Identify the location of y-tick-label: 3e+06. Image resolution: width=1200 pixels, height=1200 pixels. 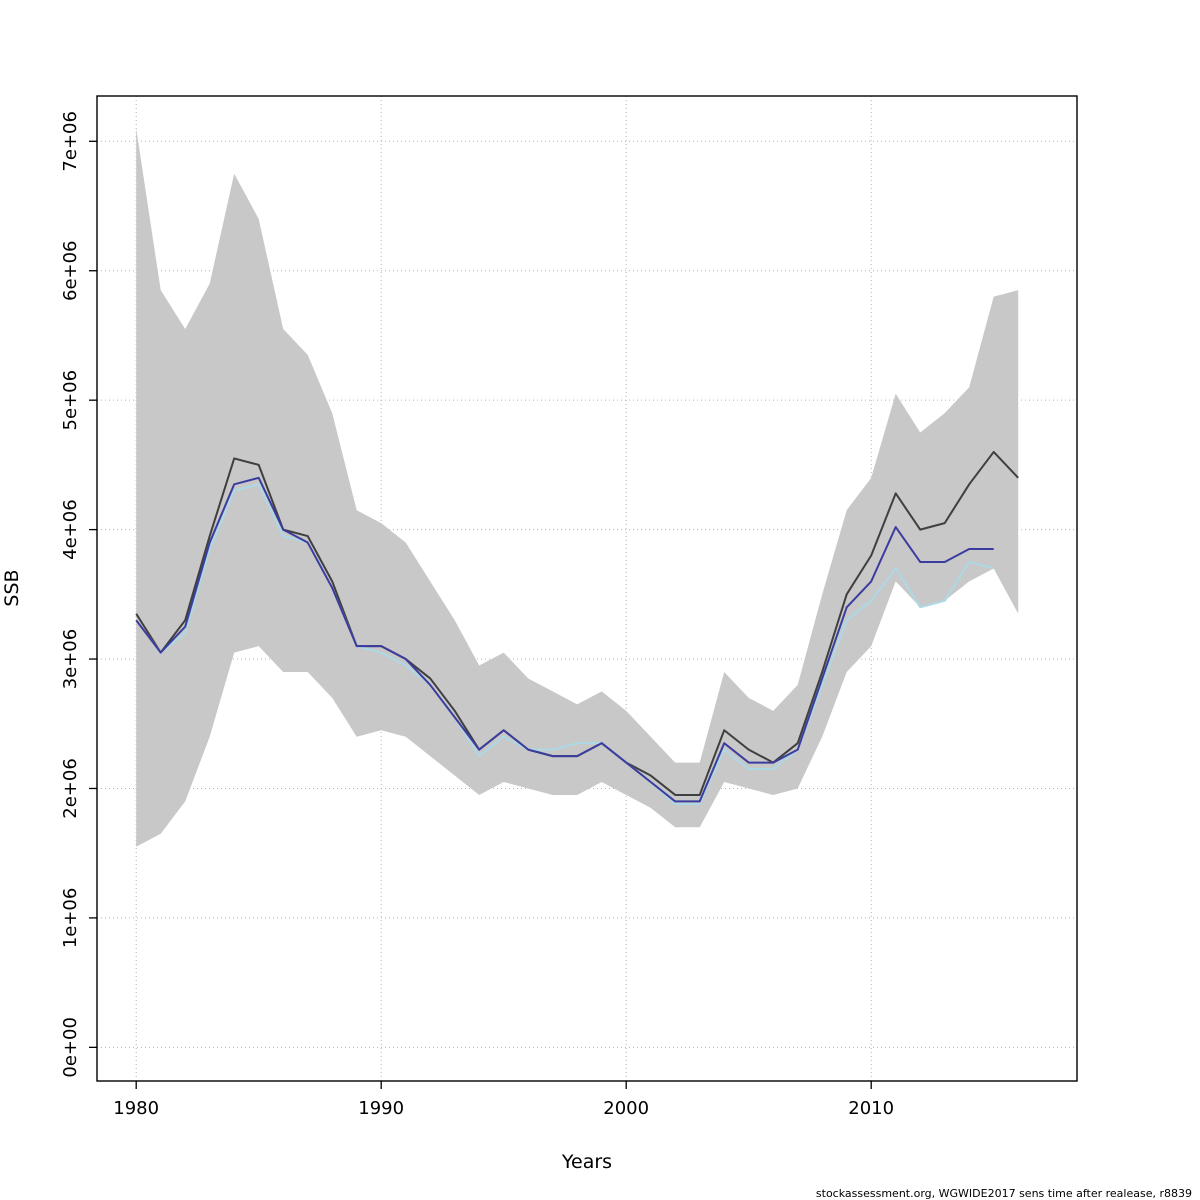
(70, 659).